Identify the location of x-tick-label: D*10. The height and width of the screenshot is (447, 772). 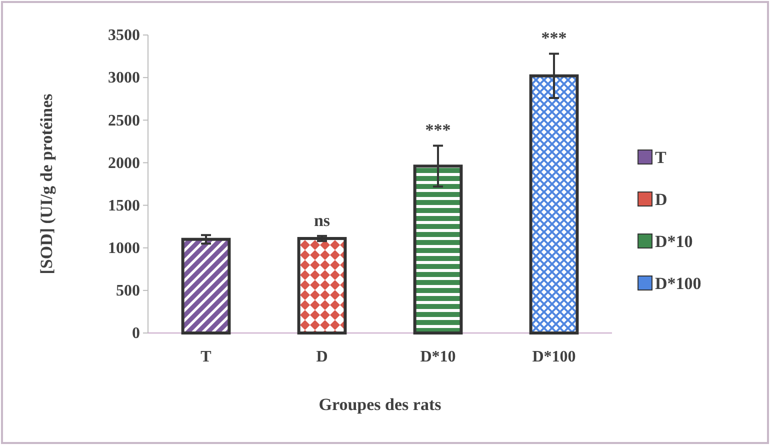
(438, 357).